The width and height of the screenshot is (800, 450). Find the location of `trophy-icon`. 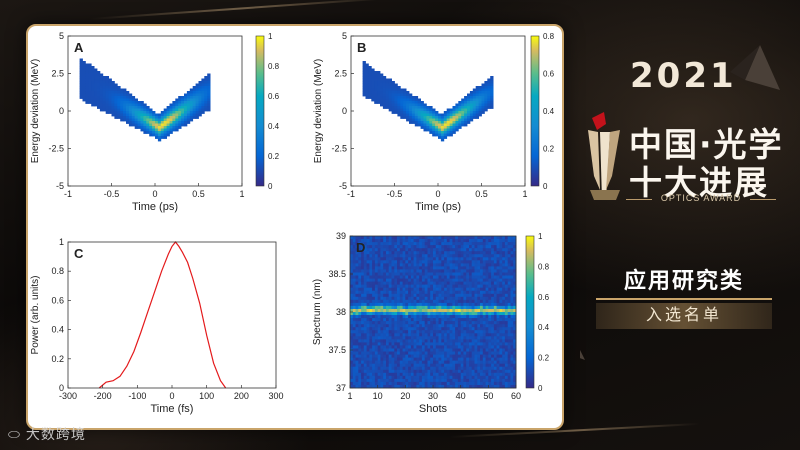

trophy-icon is located at coordinates (604, 156).